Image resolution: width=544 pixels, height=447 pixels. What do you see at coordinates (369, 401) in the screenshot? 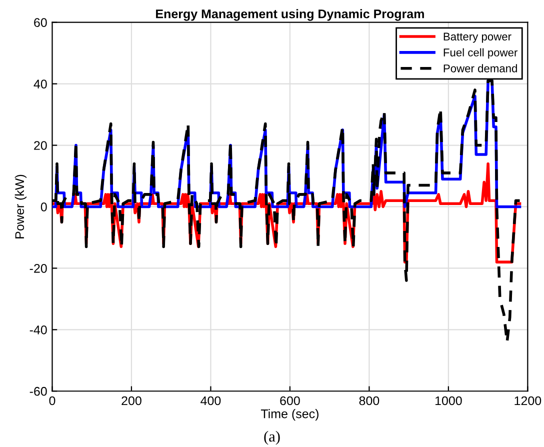
I see `x-tick-label: 800` at bounding box center [369, 401].